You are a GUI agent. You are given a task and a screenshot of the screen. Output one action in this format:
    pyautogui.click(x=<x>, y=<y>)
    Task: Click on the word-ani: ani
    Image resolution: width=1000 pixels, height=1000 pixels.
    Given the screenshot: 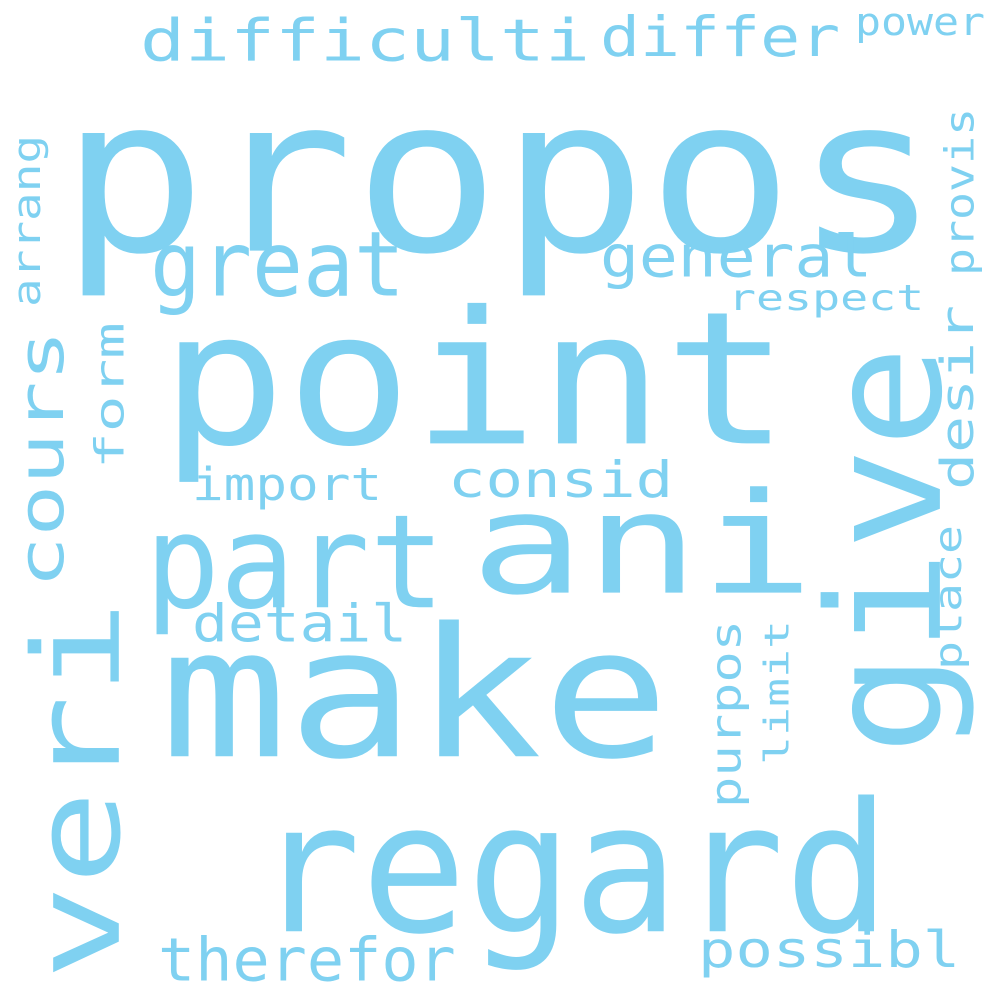 What is the action you would take?
    pyautogui.click(x=642, y=544)
    